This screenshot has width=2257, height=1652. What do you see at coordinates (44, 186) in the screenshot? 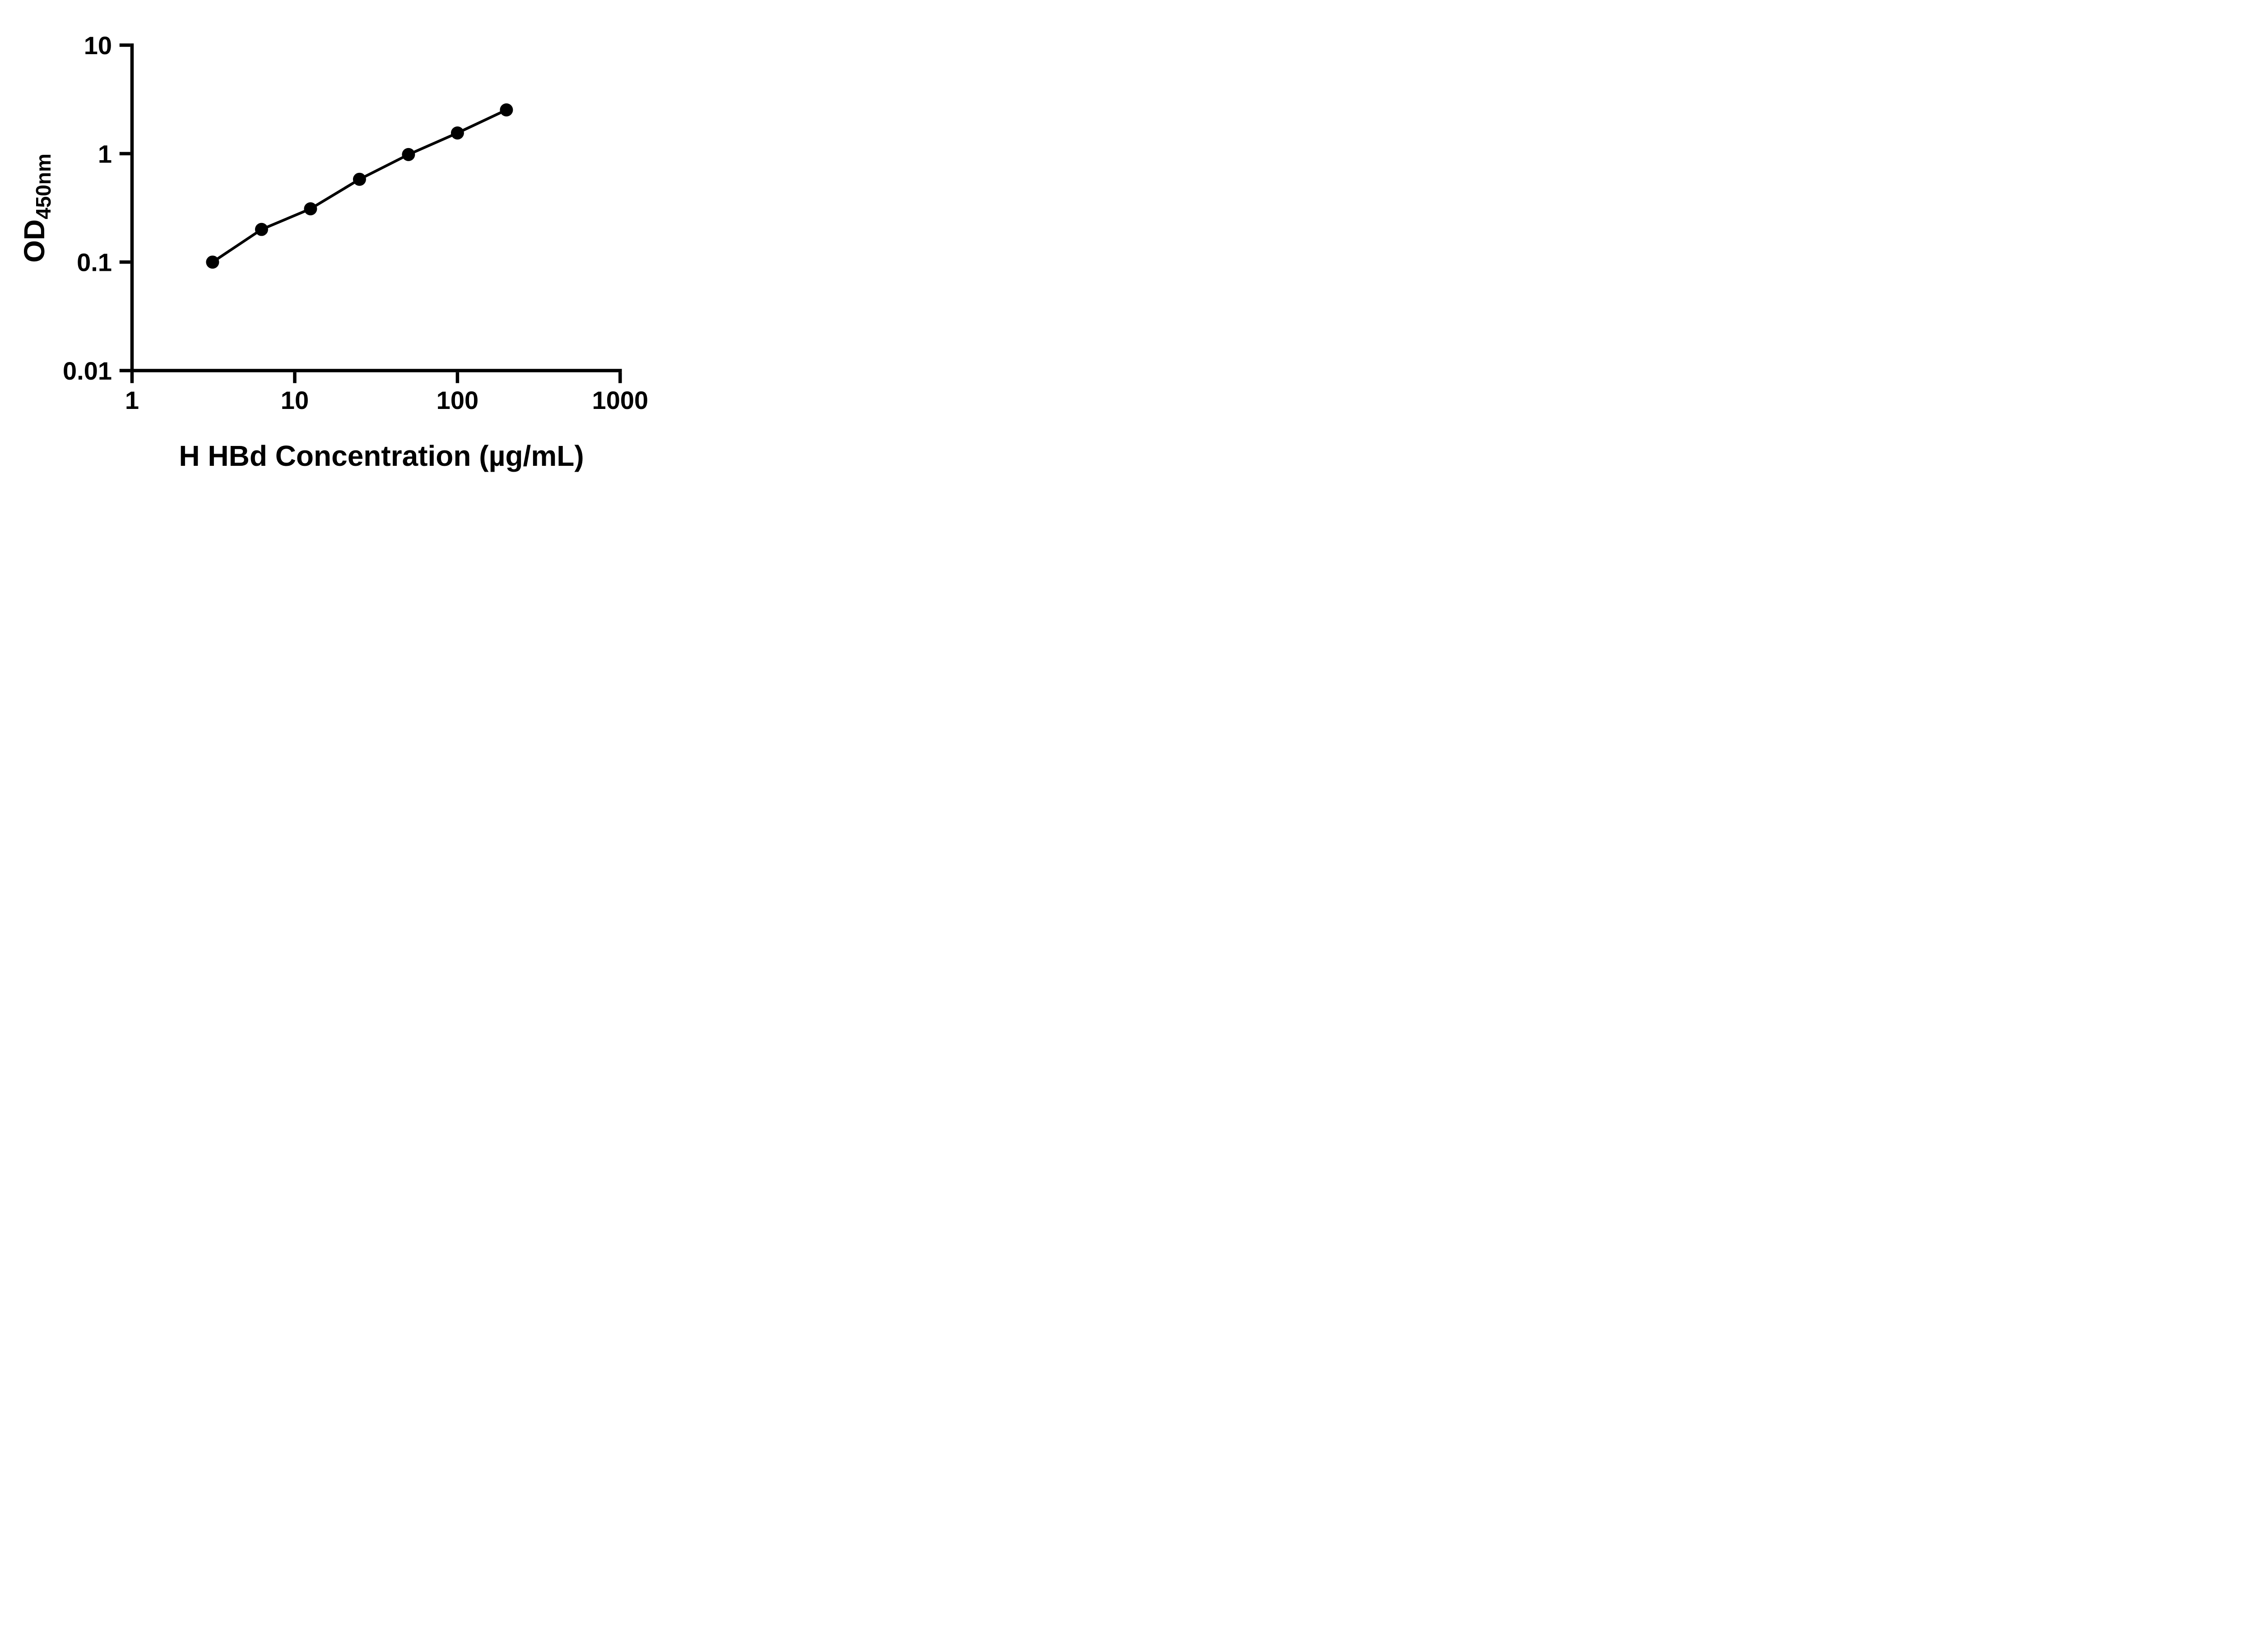
I see `y-axis-title-subscript: 450nm` at bounding box center [44, 186].